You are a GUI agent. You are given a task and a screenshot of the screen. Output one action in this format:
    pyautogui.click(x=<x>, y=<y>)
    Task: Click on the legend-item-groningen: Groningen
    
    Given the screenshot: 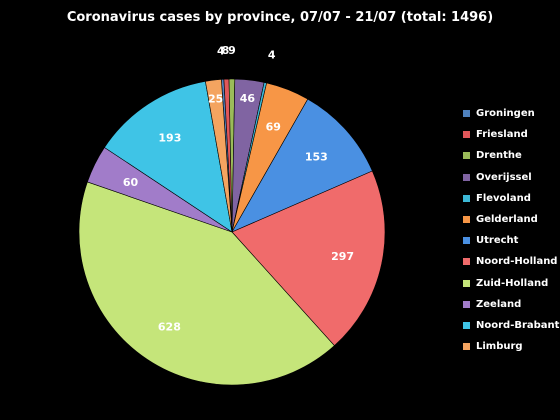 What is the action you would take?
    pyautogui.click(x=511, y=113)
    